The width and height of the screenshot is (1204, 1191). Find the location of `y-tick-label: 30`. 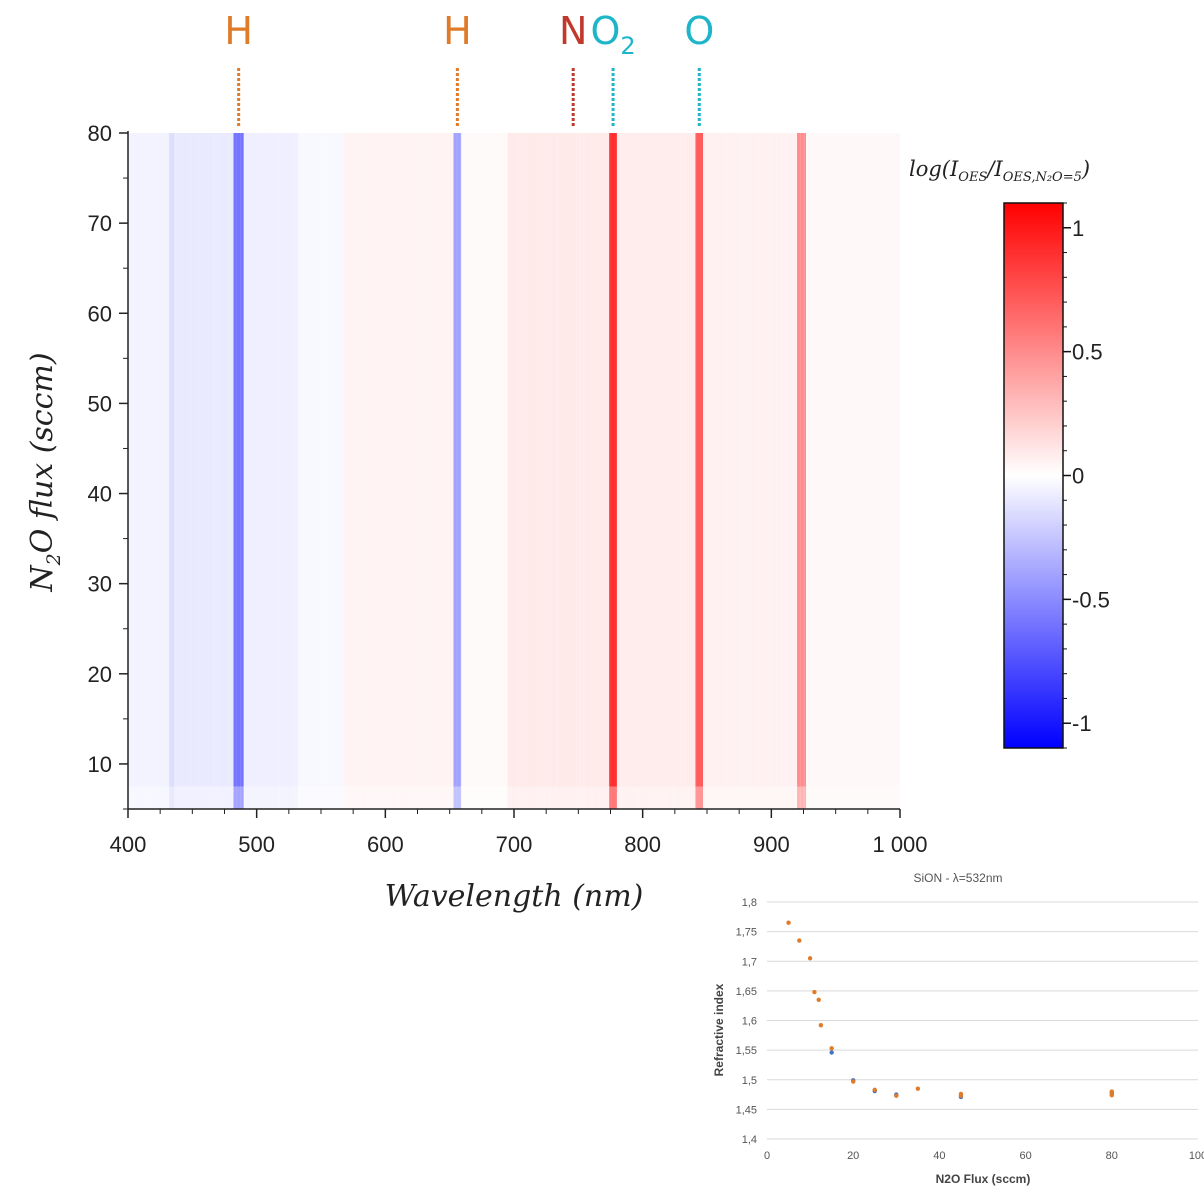

y-tick-label: 30 is located at coordinates (100, 584).